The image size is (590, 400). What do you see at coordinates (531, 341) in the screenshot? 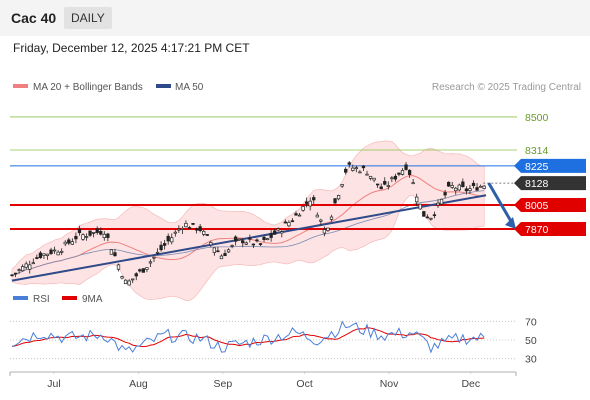
I see `rsi-tick-50: 50` at bounding box center [531, 341].